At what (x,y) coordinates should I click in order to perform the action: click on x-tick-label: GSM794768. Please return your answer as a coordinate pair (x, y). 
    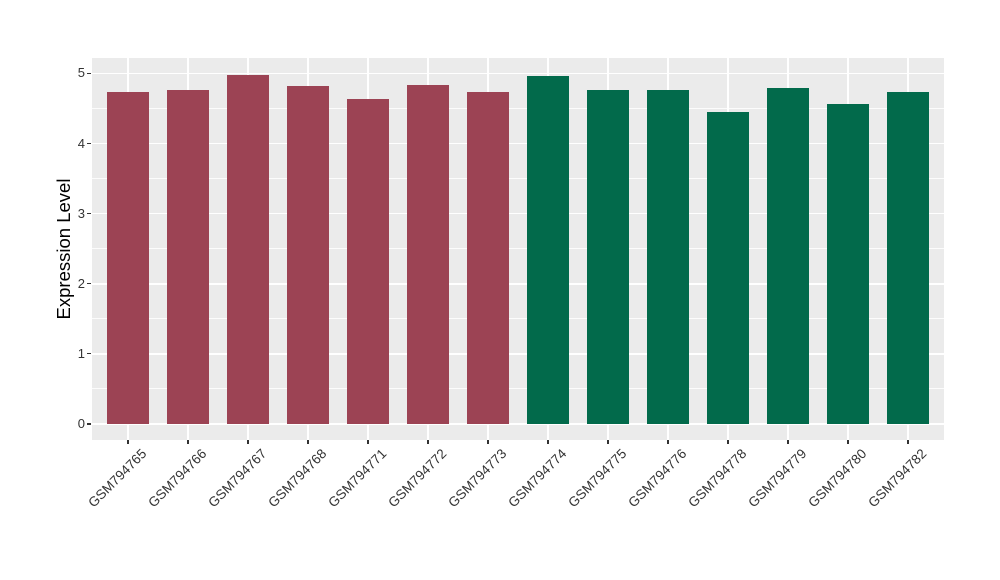
    Looking at the image, I should click on (297, 478).